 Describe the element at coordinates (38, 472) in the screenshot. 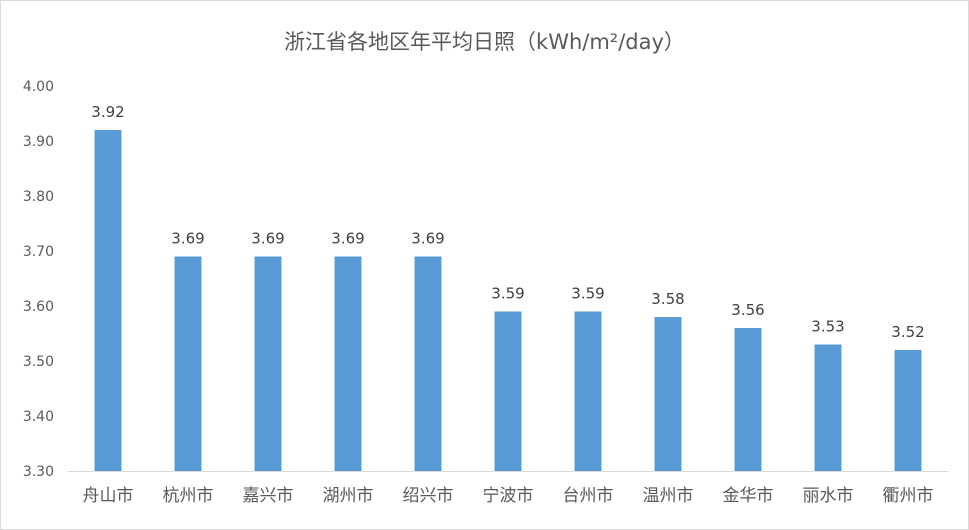

I see `y-tick-label: 3.30` at that location.